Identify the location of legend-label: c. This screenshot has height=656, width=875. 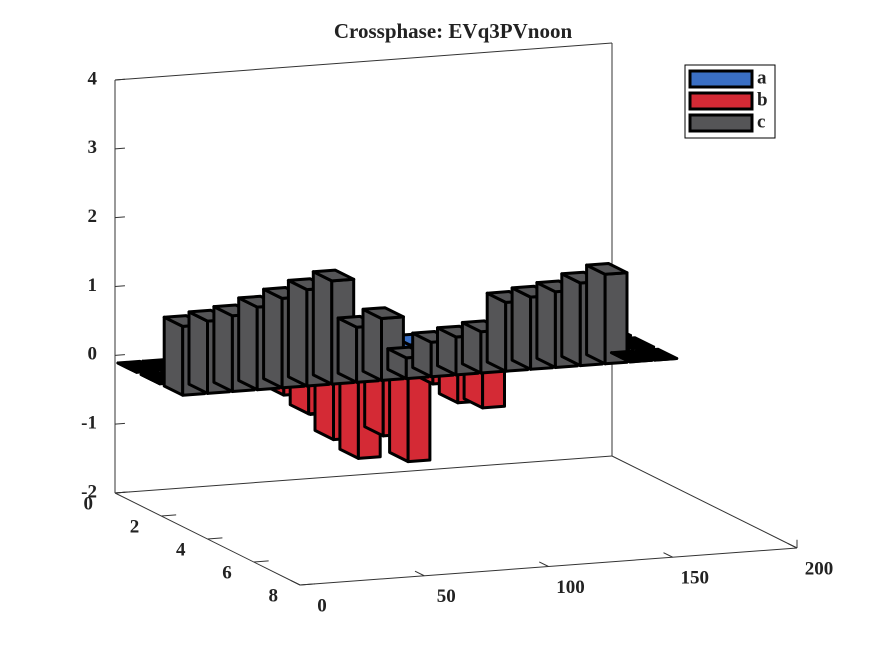
(761, 121).